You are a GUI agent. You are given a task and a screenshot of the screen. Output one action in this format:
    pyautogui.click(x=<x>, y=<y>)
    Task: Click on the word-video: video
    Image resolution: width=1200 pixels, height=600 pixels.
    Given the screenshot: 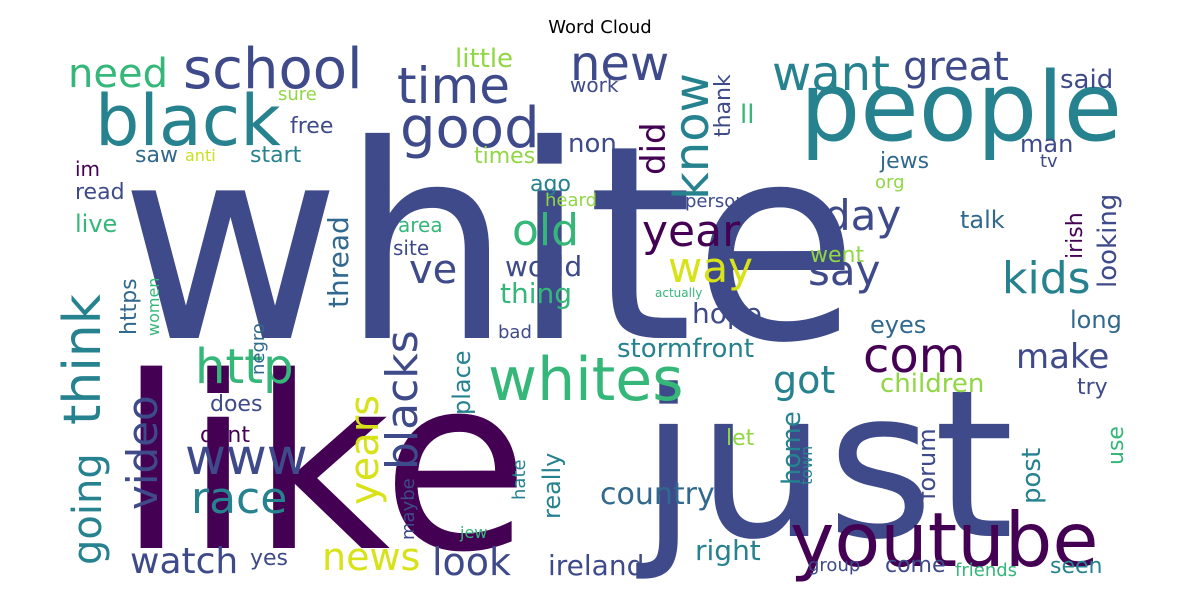 What is the action you would take?
    pyautogui.click(x=142, y=452)
    